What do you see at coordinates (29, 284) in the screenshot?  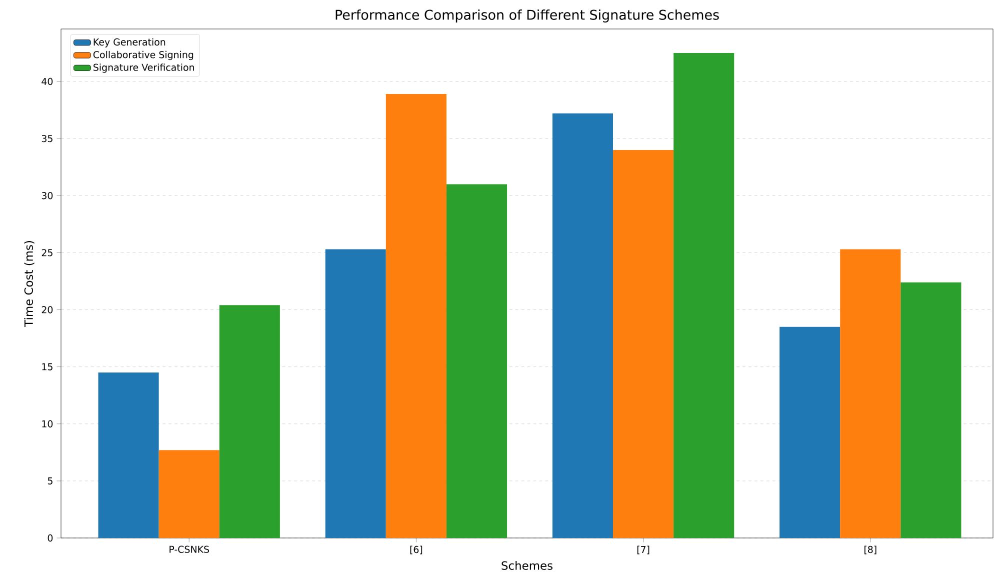 I see `y-axis-title: Time Cost (ms)` at bounding box center [29, 284].